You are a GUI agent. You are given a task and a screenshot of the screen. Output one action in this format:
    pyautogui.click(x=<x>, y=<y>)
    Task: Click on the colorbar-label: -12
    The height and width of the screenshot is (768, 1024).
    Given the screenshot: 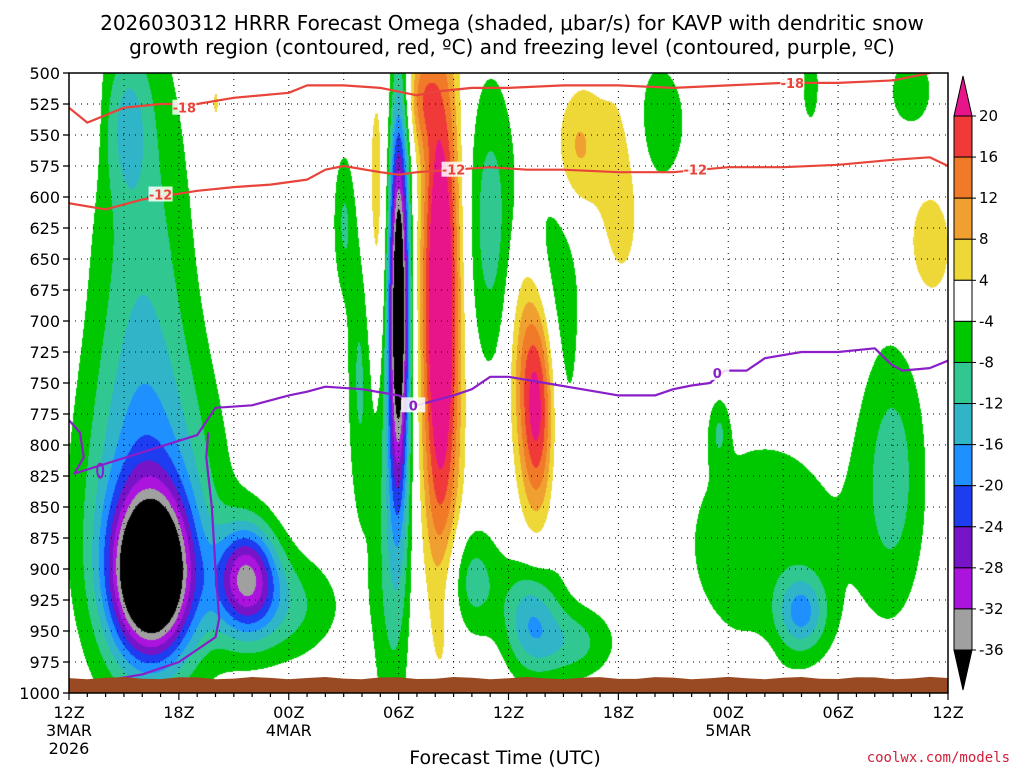 What is the action you would take?
    pyautogui.click(x=991, y=404)
    